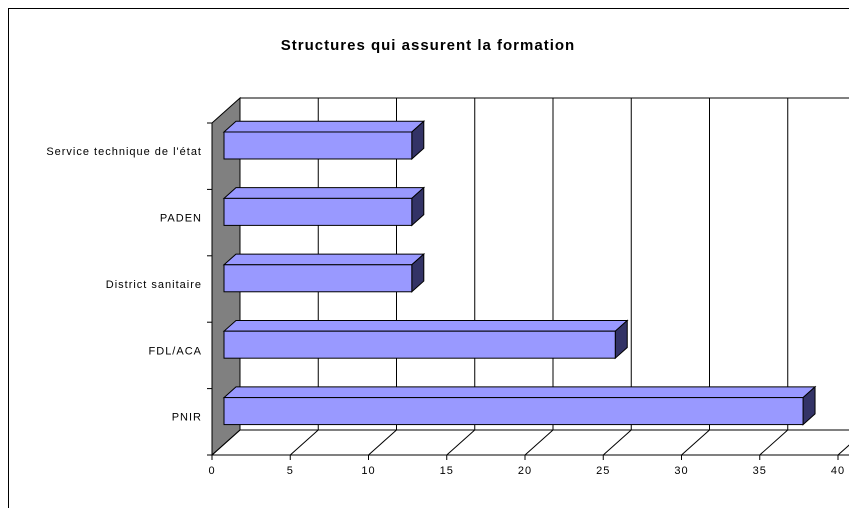  I want to click on y-tick-label: District sanitaire, so click(154, 285).